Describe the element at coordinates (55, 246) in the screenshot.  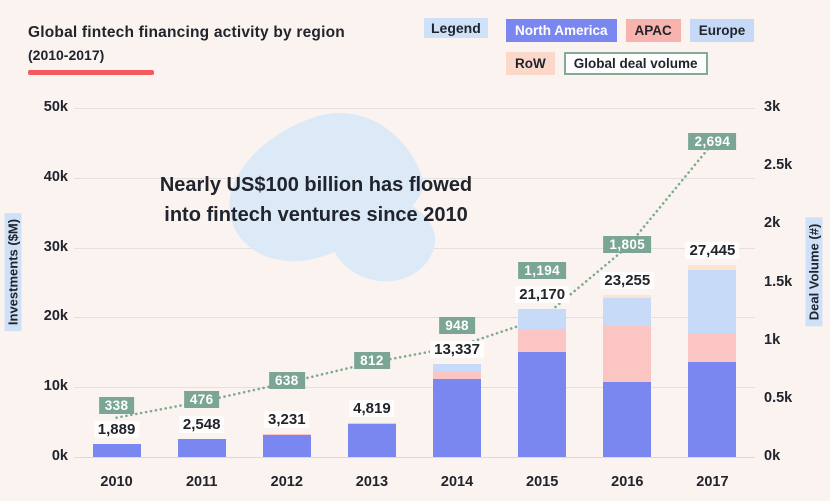
I see `left-axis-tick-30k: 30k` at that location.